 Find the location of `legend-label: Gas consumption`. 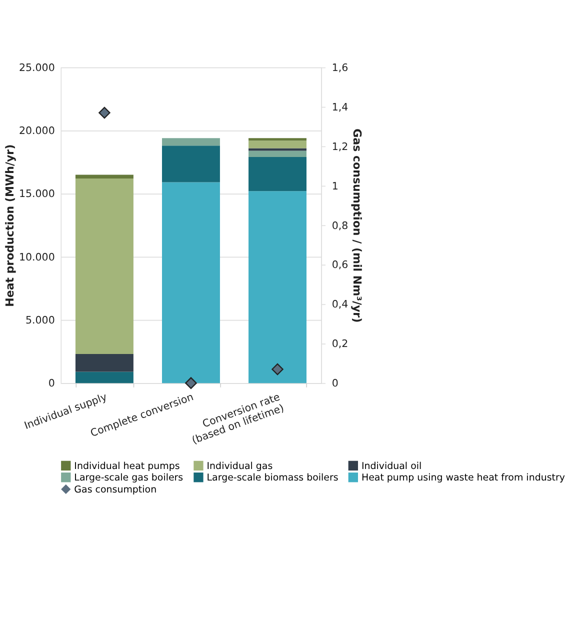

legend-label: Gas consumption is located at coordinates (115, 490).